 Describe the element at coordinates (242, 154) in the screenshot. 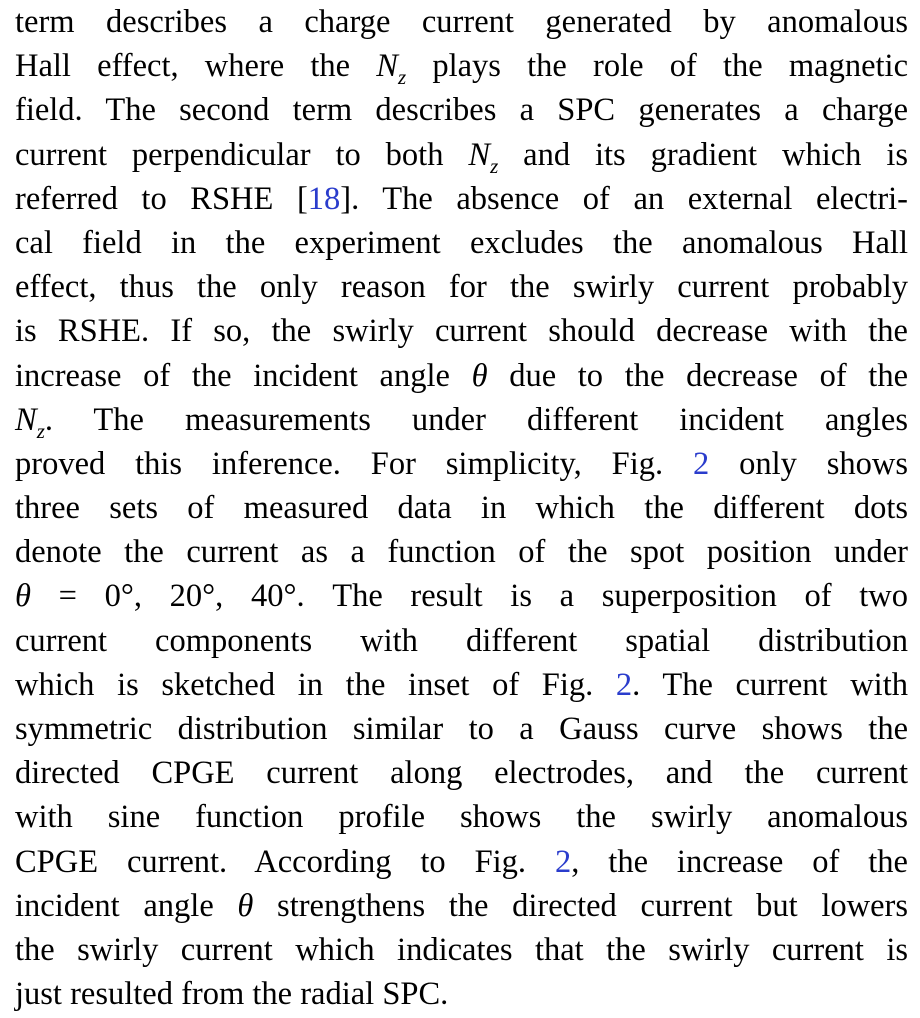

I see `text-run: current perpendicular to both` at that location.